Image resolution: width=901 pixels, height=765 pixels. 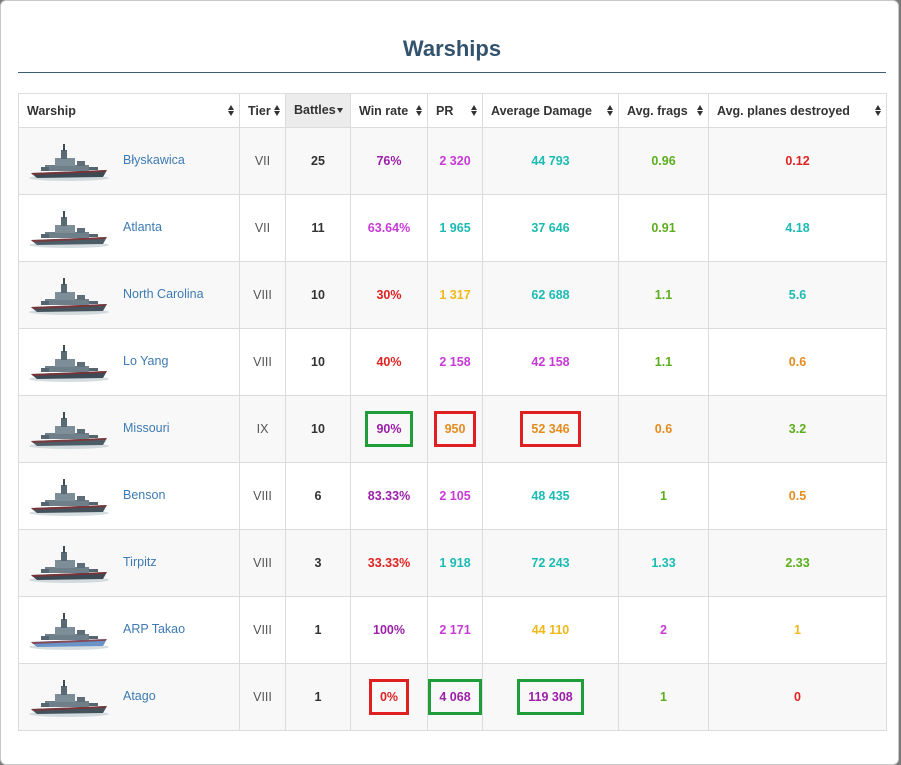 I want to click on modal-title: Warships, so click(x=452, y=37).